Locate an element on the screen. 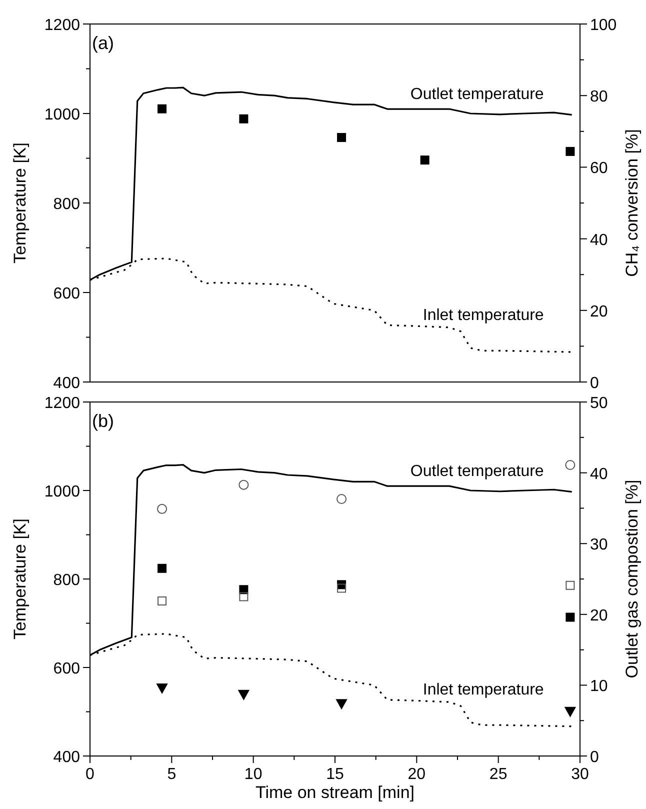  x-tick-label: 30 is located at coordinates (580, 774).